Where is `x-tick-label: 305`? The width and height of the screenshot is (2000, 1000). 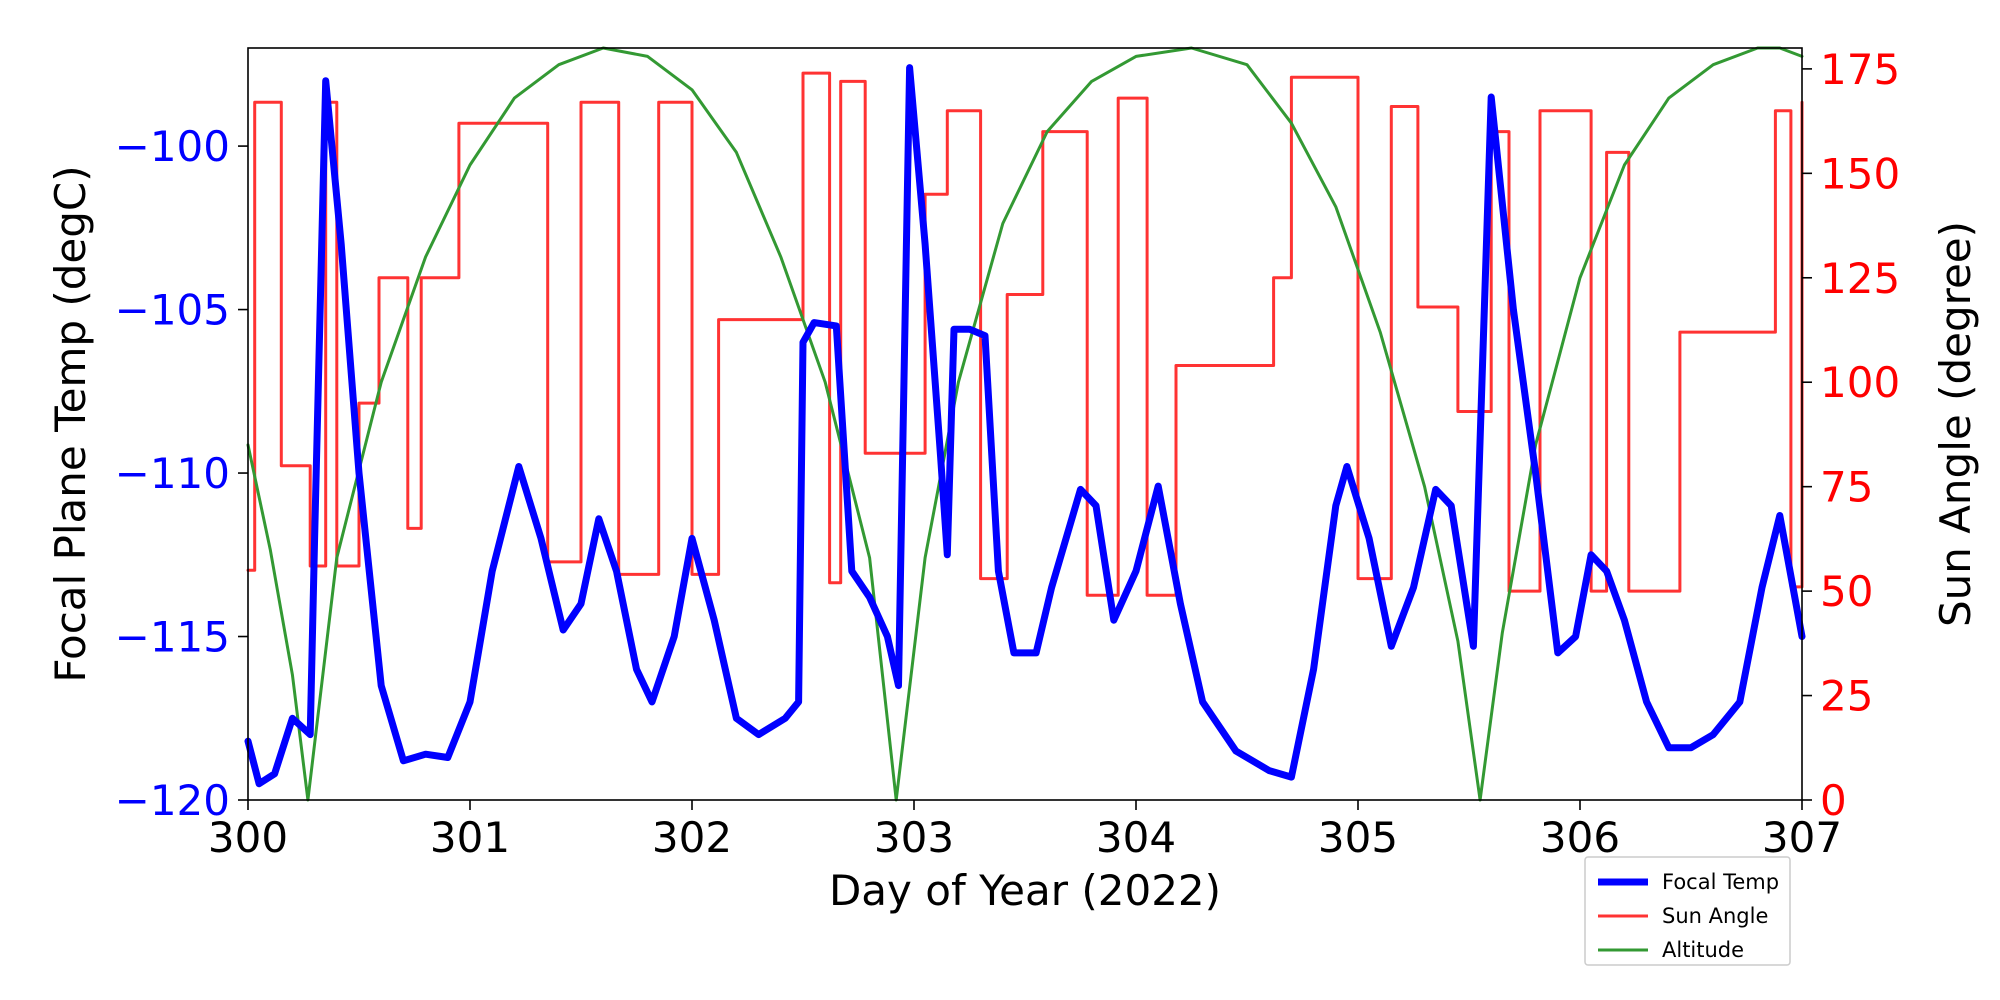
x-tick-label: 305 is located at coordinates (1358, 837).